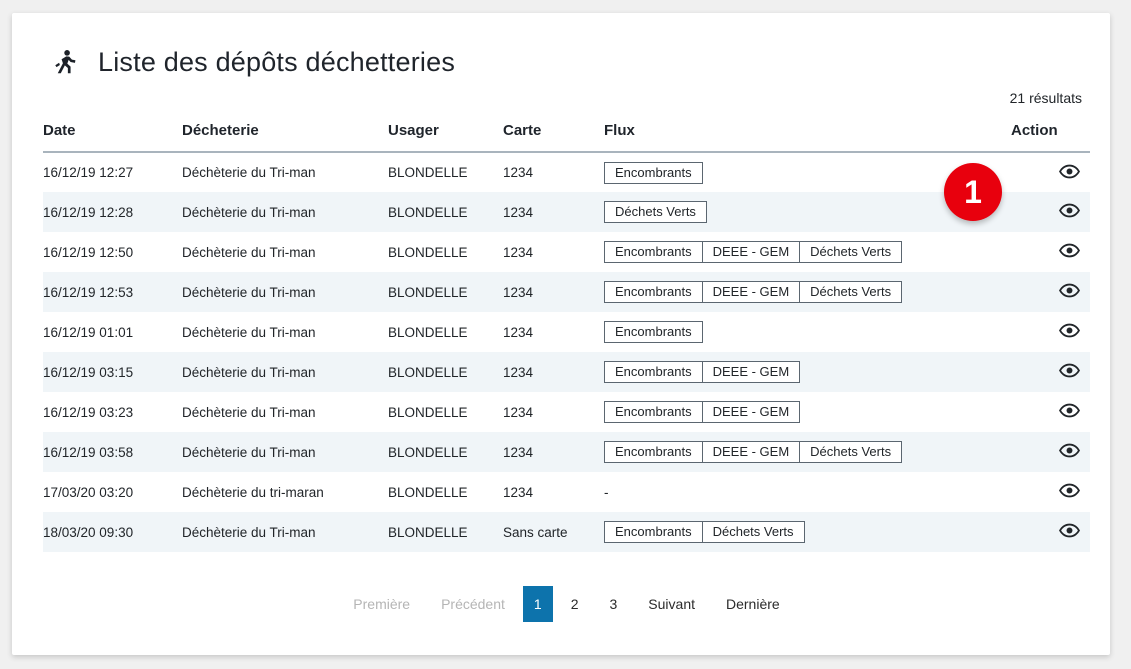 The height and width of the screenshot is (669, 1131). What do you see at coordinates (88, 332) in the screenshot?
I see `date-cell: 16/12/19 01:01` at bounding box center [88, 332].